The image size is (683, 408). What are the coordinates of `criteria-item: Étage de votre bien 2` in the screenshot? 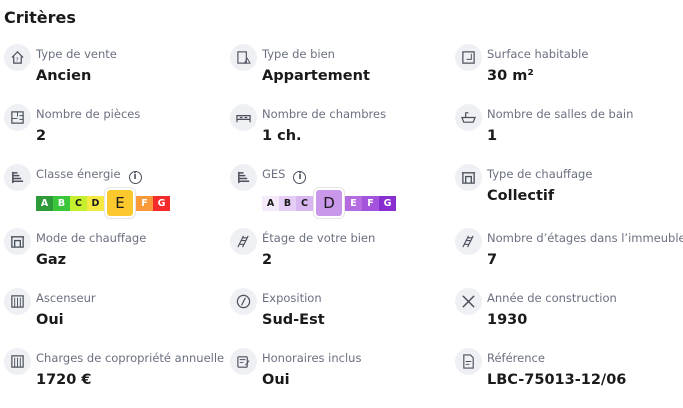 It's located at (342, 253).